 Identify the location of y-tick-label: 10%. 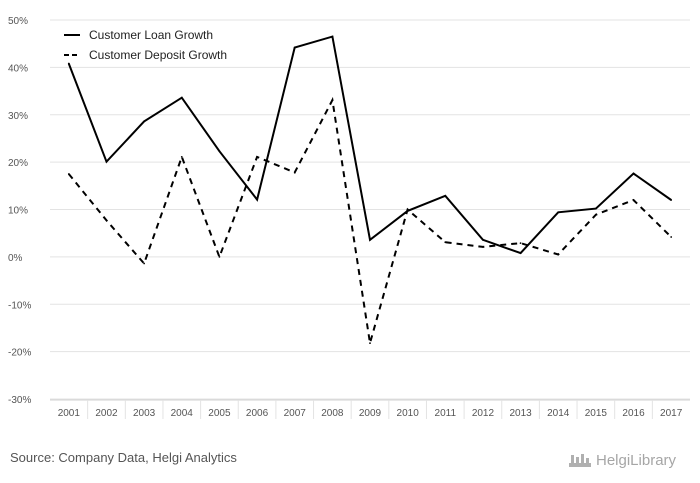
(18, 211).